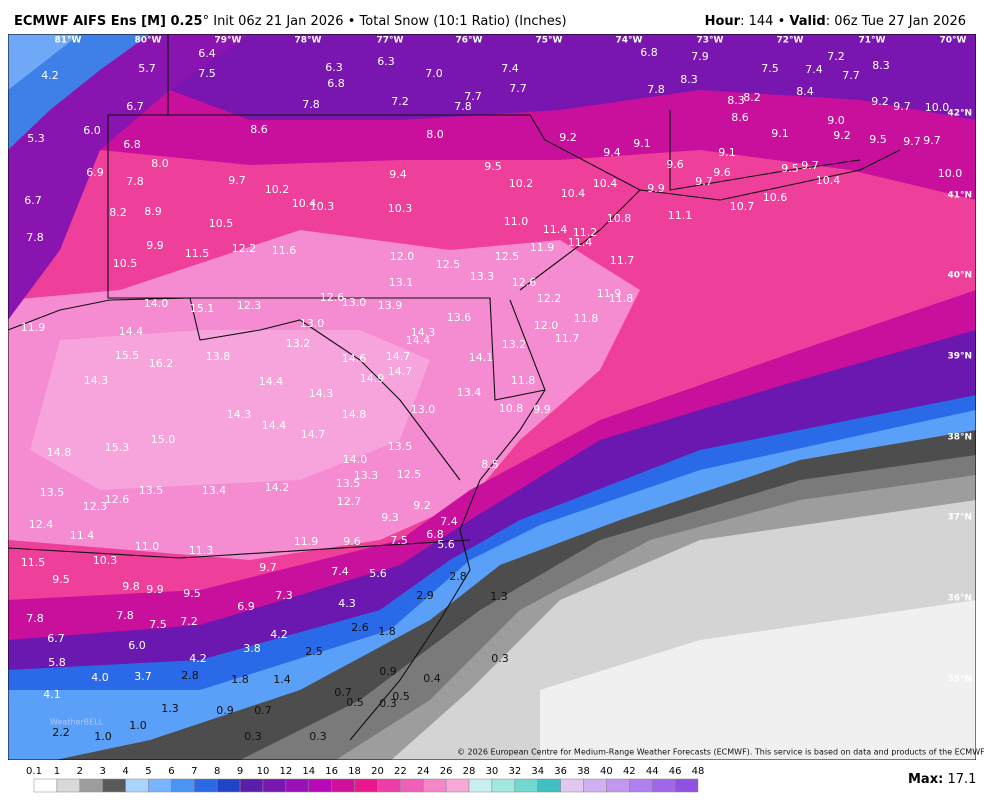 The height and width of the screenshot is (808, 984). What do you see at coordinates (244, 248) in the screenshot?
I see `snow-amount: 12.2` at bounding box center [244, 248].